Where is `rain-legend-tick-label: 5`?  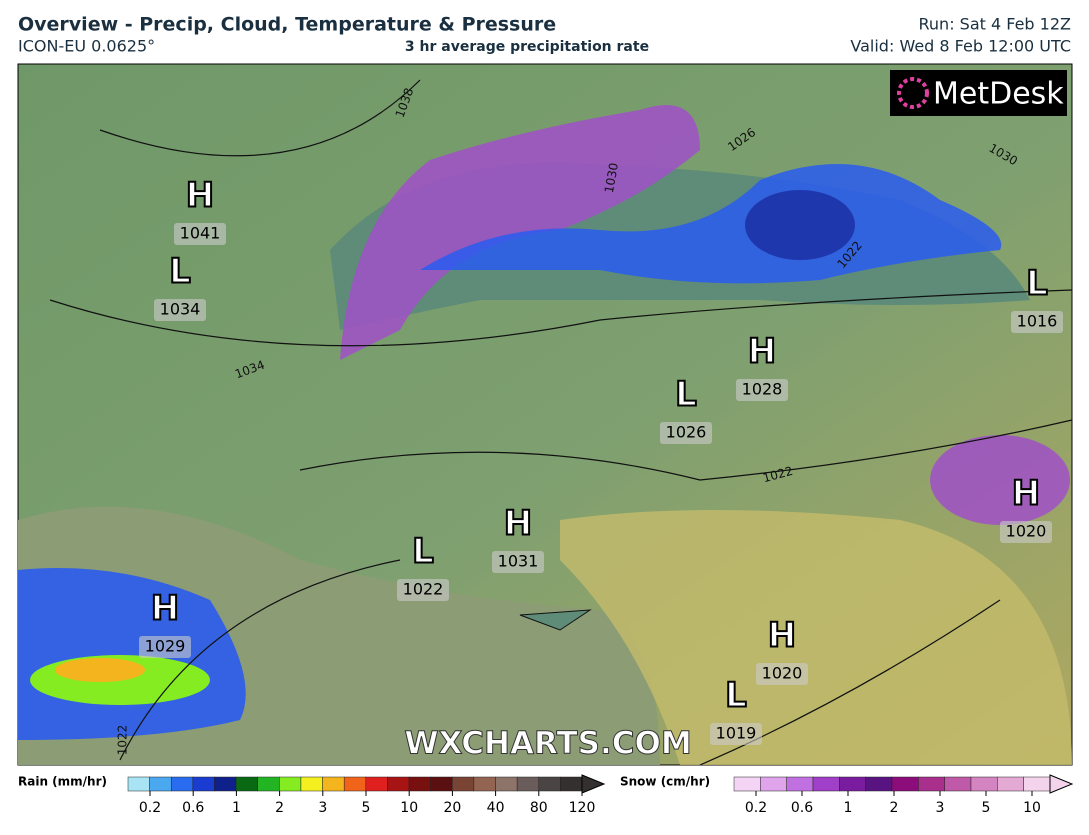
rain-legend-tick-label: 5 is located at coordinates (366, 808).